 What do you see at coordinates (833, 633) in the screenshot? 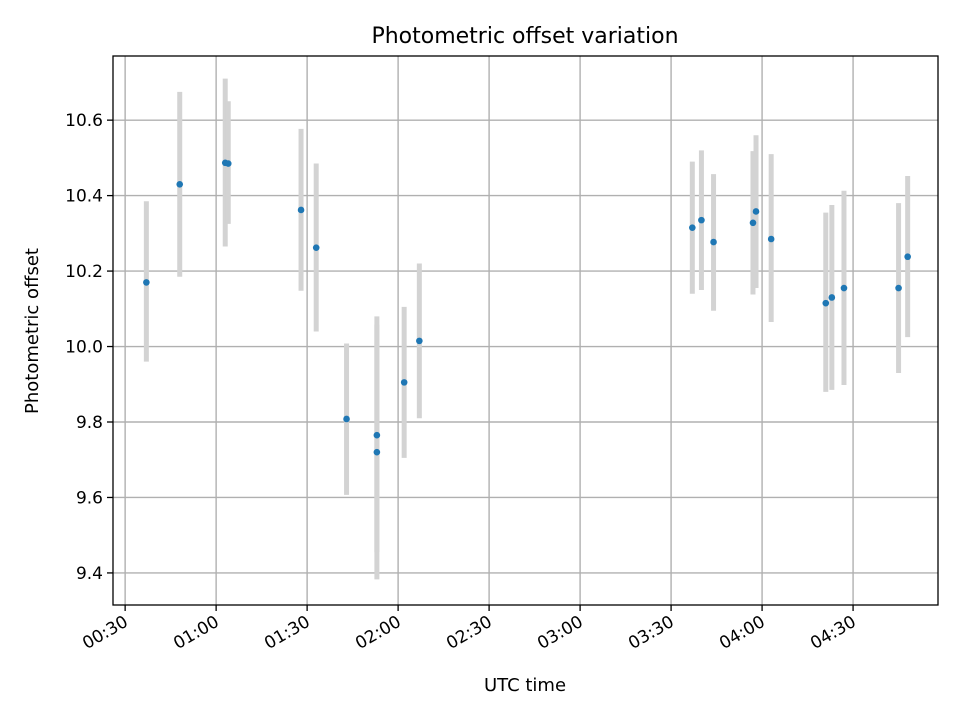
I see `x-tick-label: 04:30` at bounding box center [833, 633].